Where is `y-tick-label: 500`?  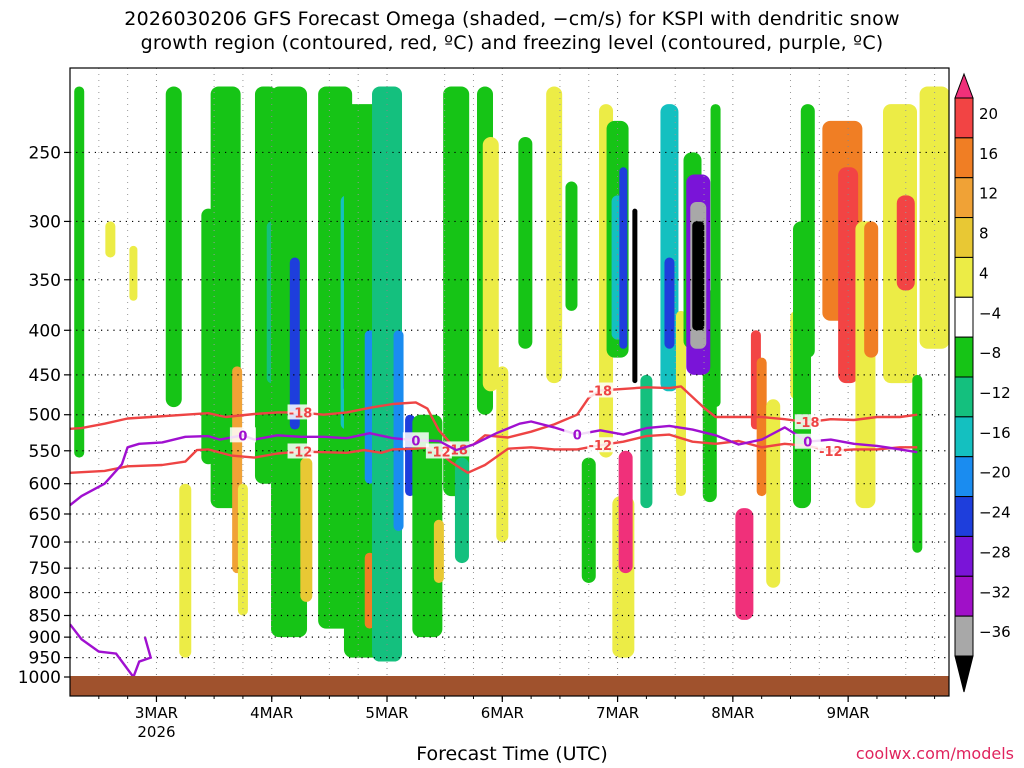 y-tick-label: 500 is located at coordinates (45, 416).